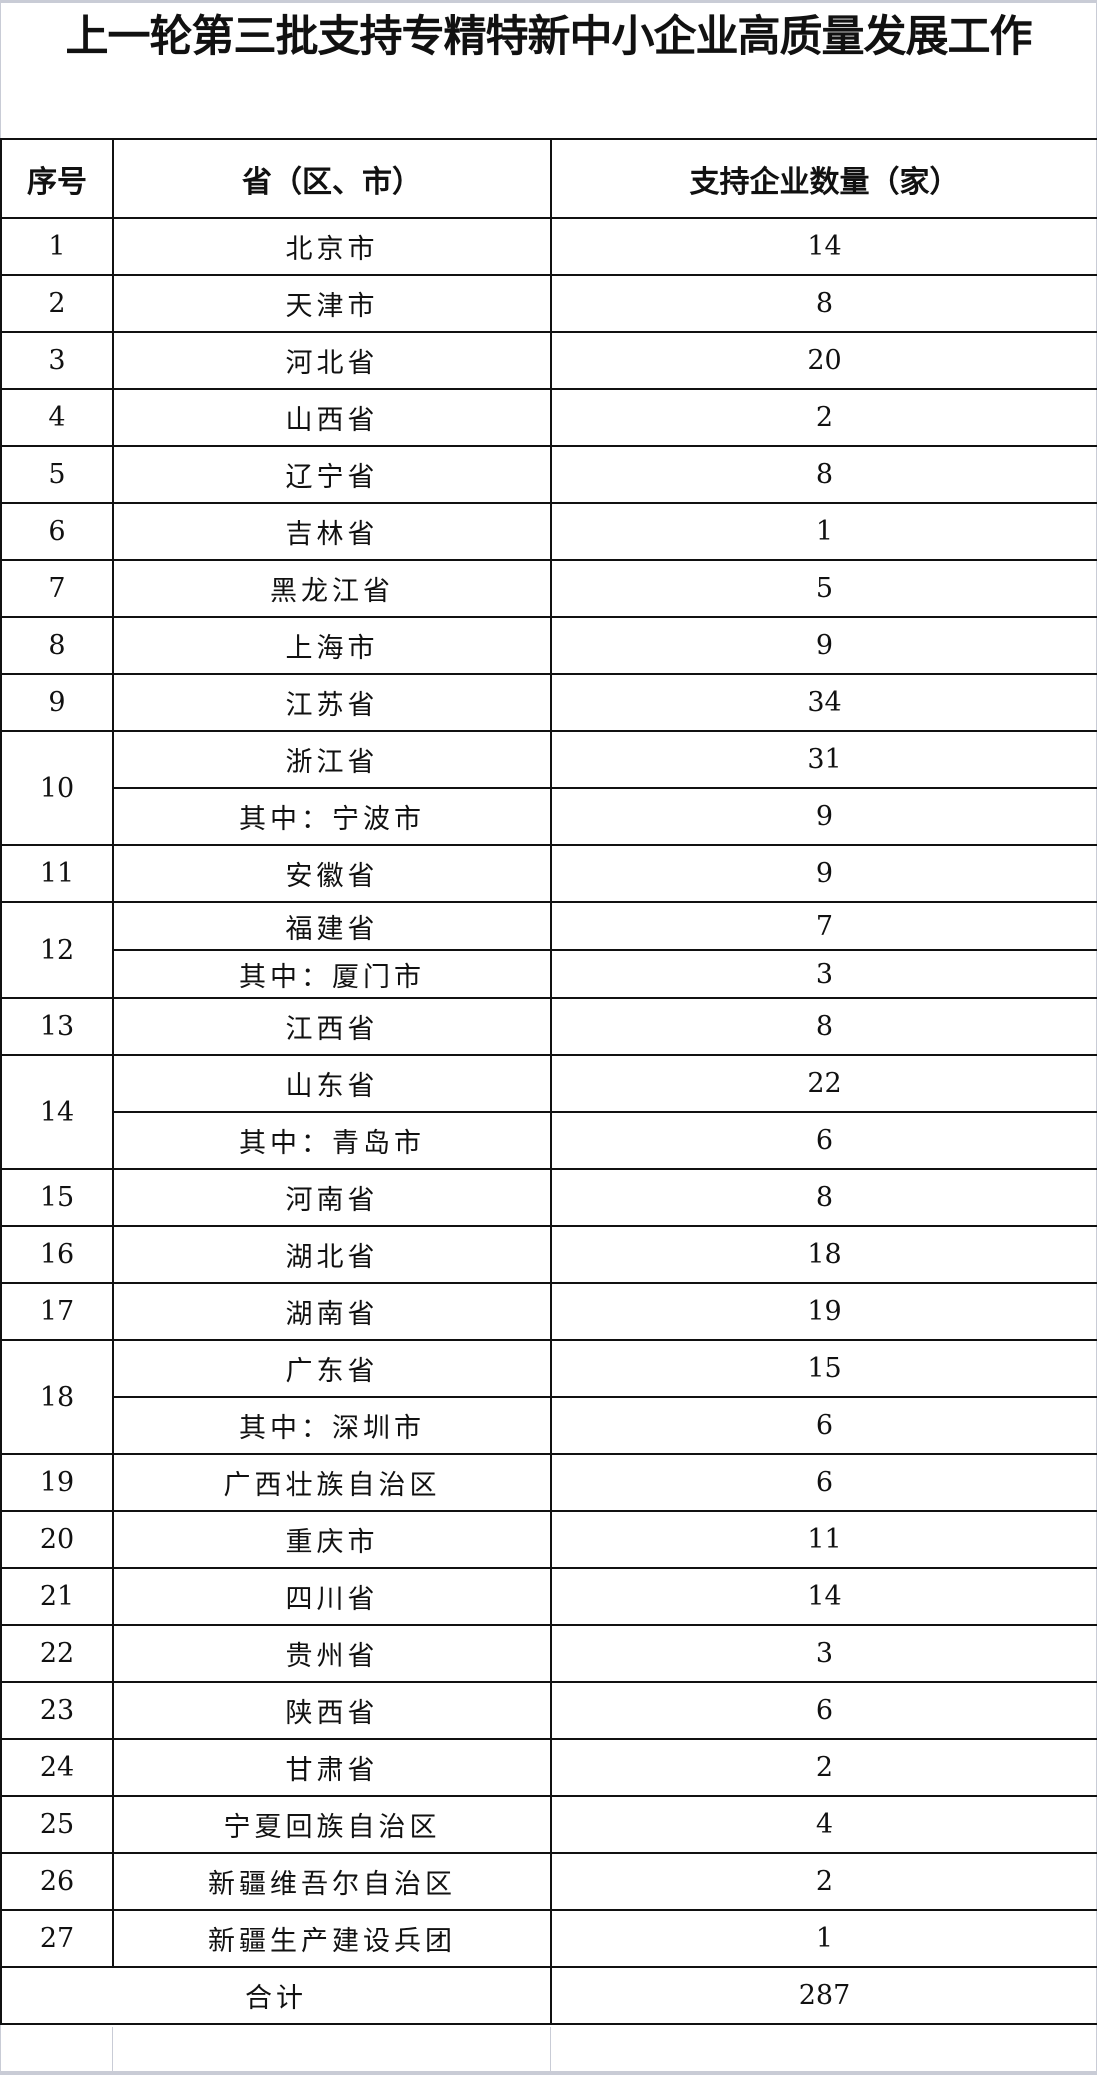 The width and height of the screenshot is (1097, 2075). Describe the element at coordinates (332, 645) in the screenshot. I see `region-name: 上海市` at that location.